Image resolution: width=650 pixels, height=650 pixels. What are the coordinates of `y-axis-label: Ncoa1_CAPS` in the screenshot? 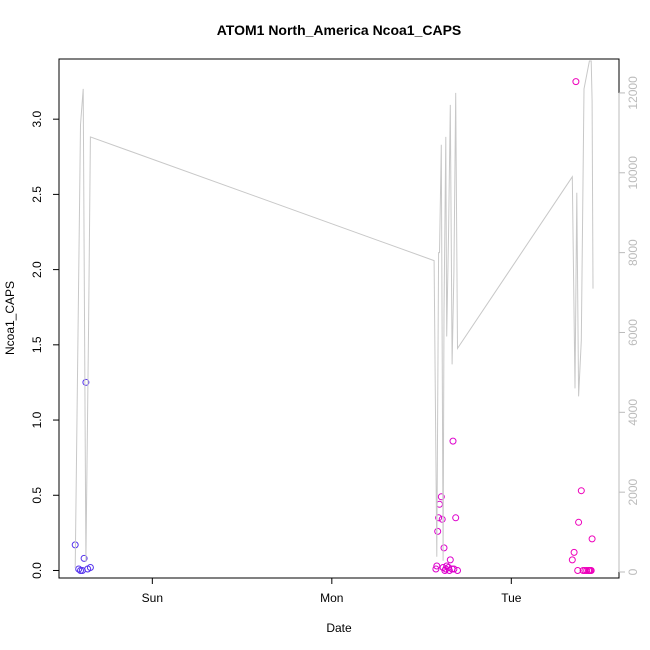 It's located at (10, 318).